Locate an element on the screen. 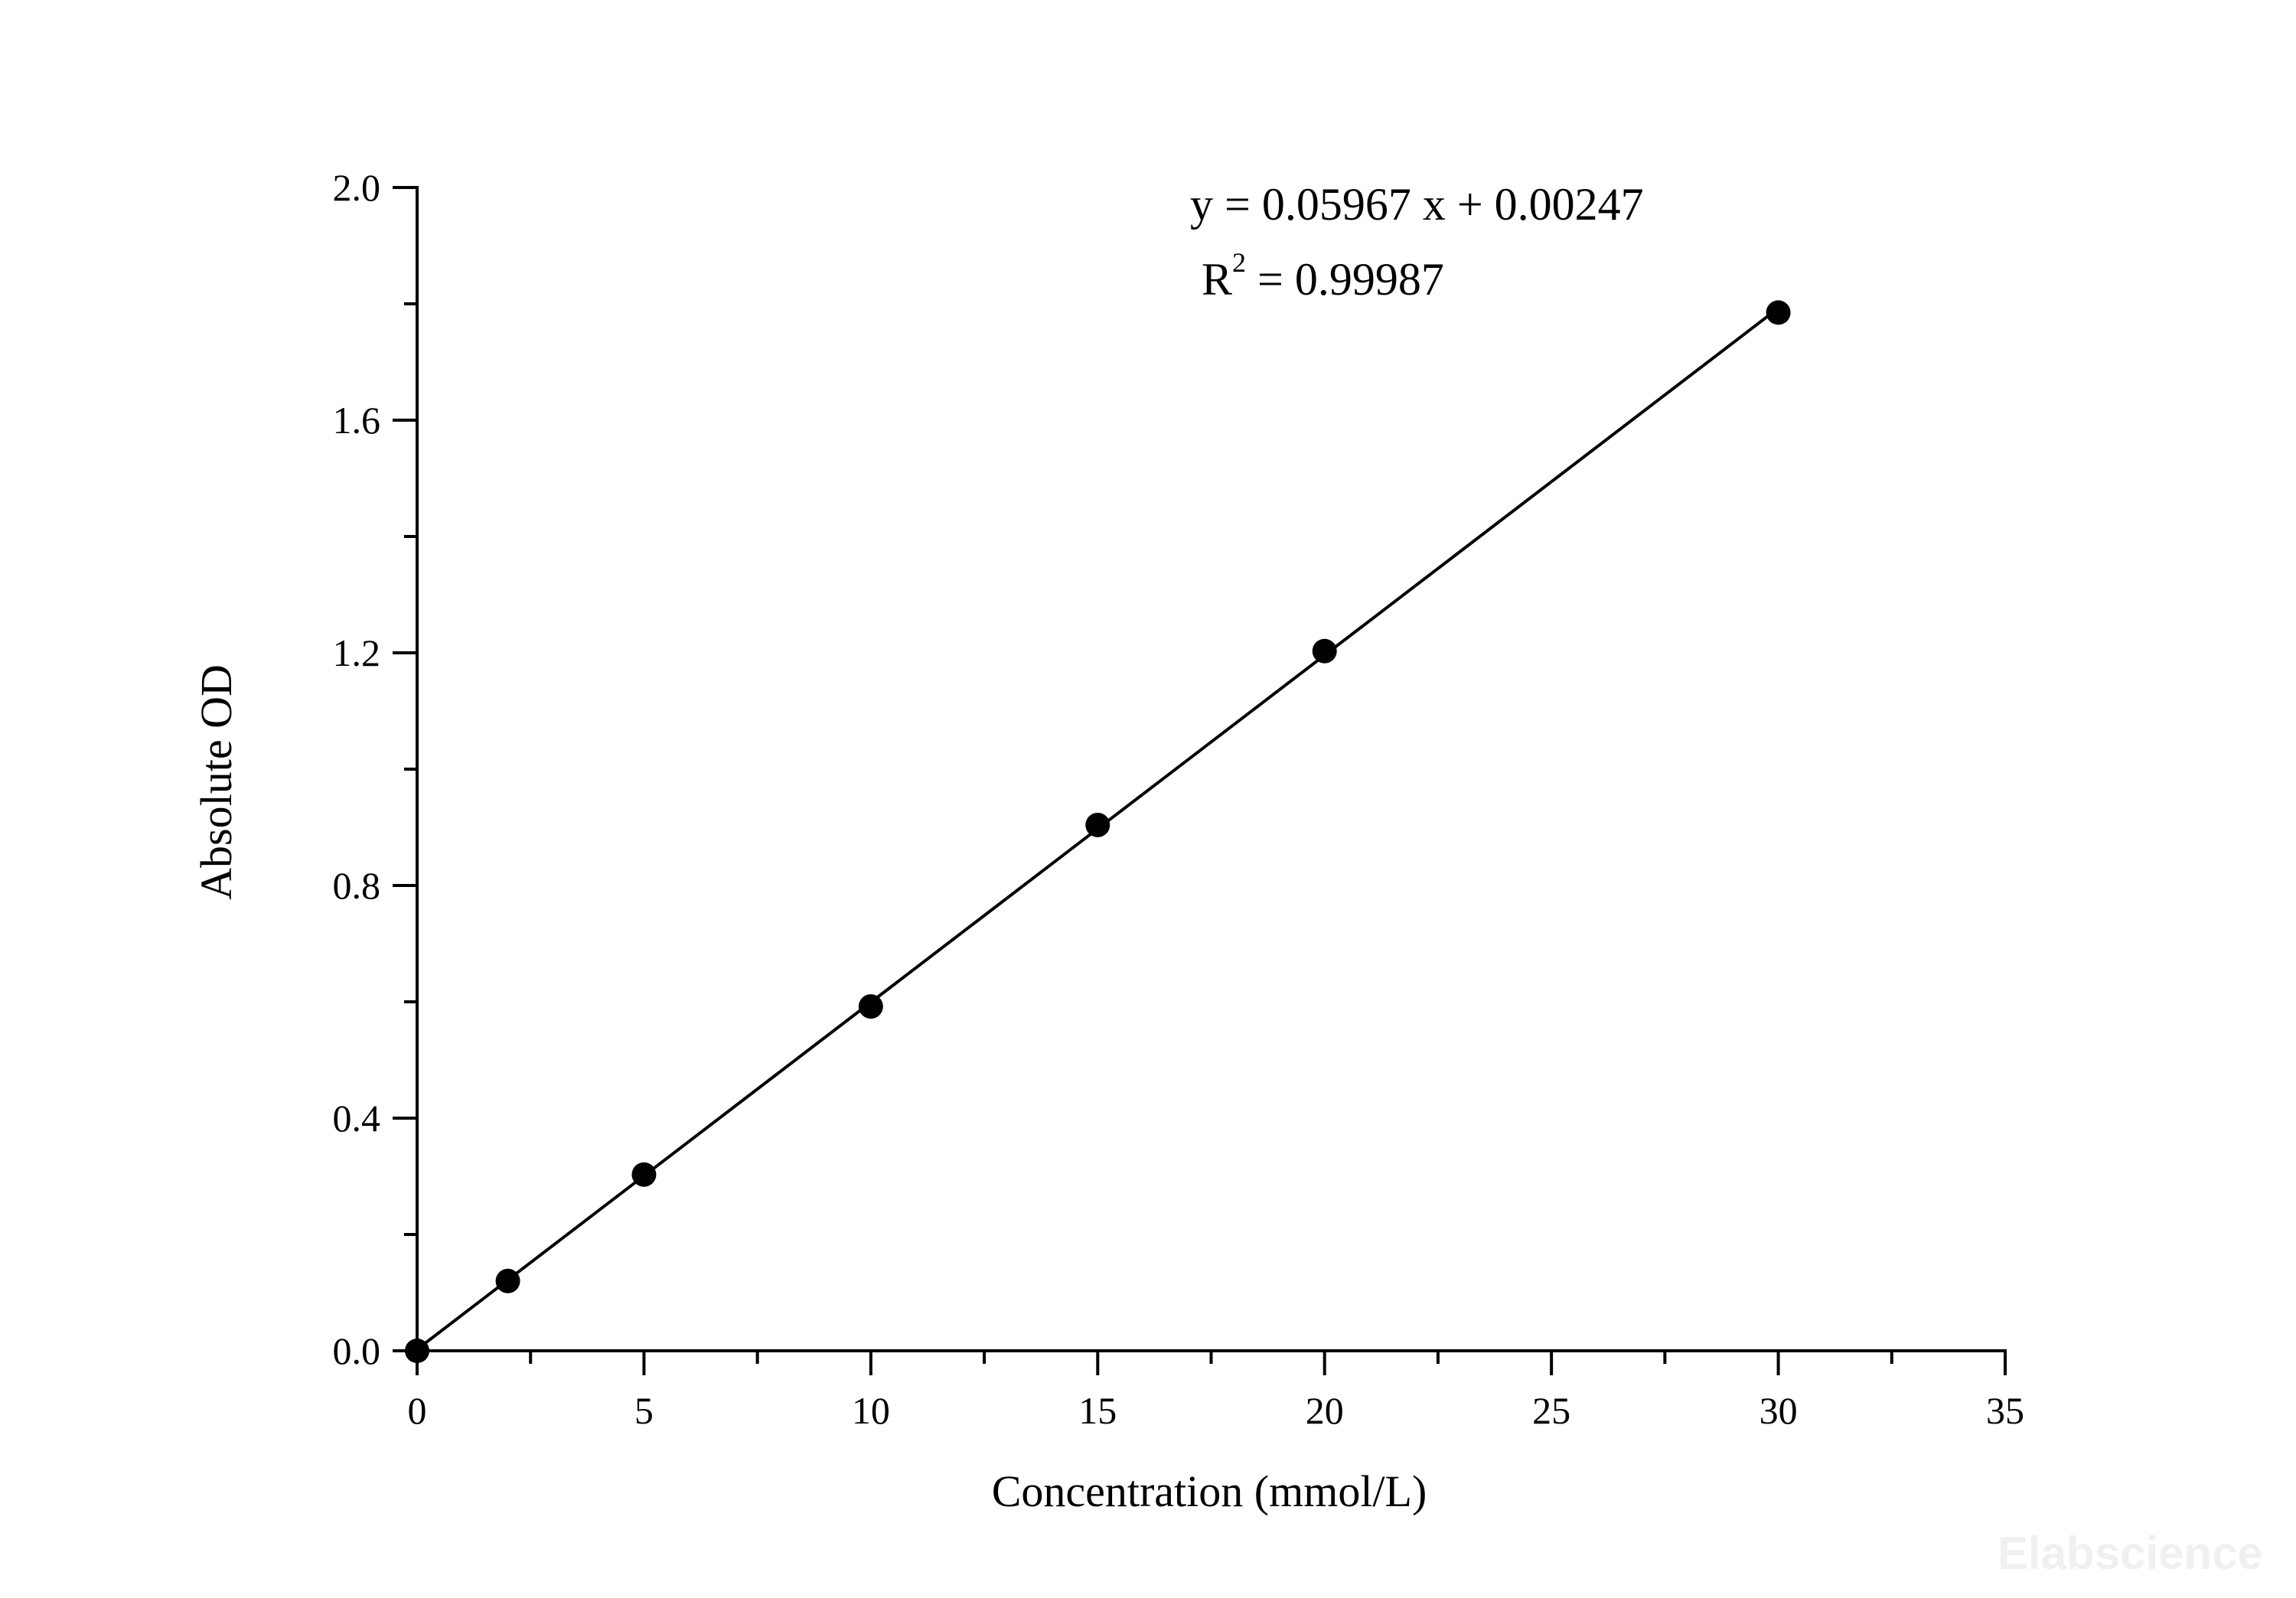  y-tick-label: 0.4 is located at coordinates (357, 1118).